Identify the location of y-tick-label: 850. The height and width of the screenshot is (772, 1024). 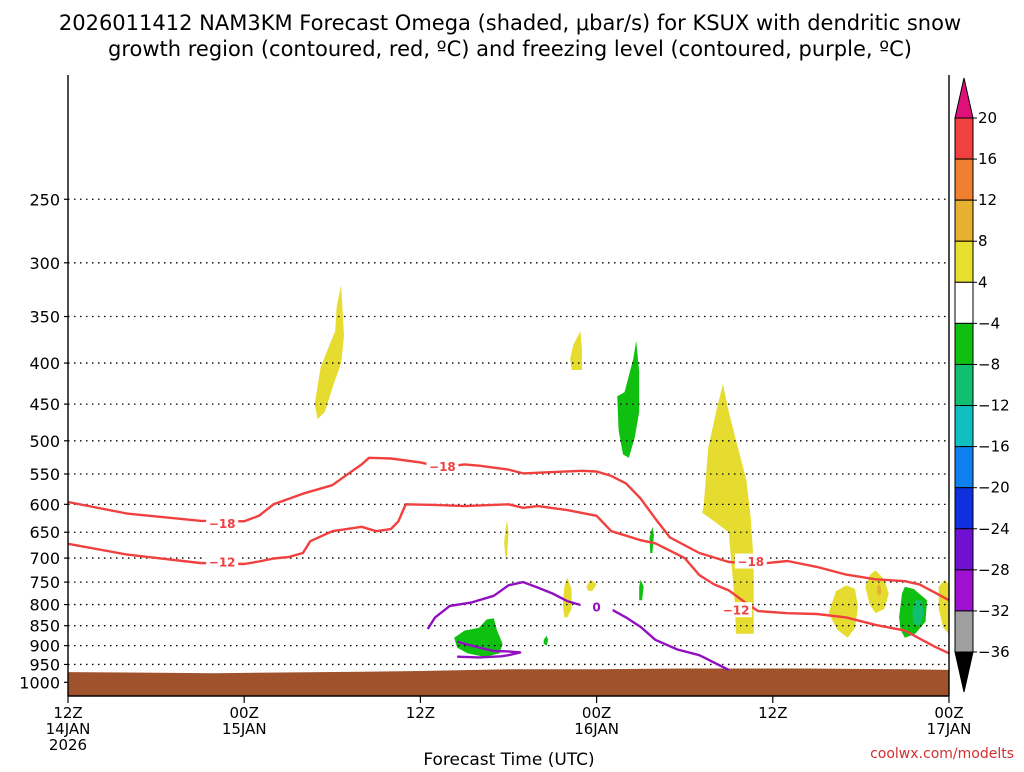
(44, 626).